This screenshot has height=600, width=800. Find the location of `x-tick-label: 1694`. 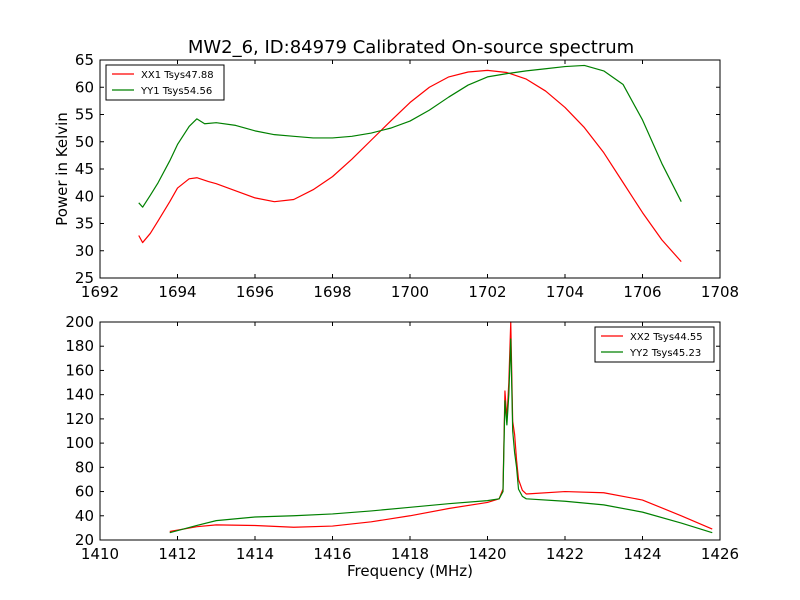

x-tick-label: 1694 is located at coordinates (177, 292).